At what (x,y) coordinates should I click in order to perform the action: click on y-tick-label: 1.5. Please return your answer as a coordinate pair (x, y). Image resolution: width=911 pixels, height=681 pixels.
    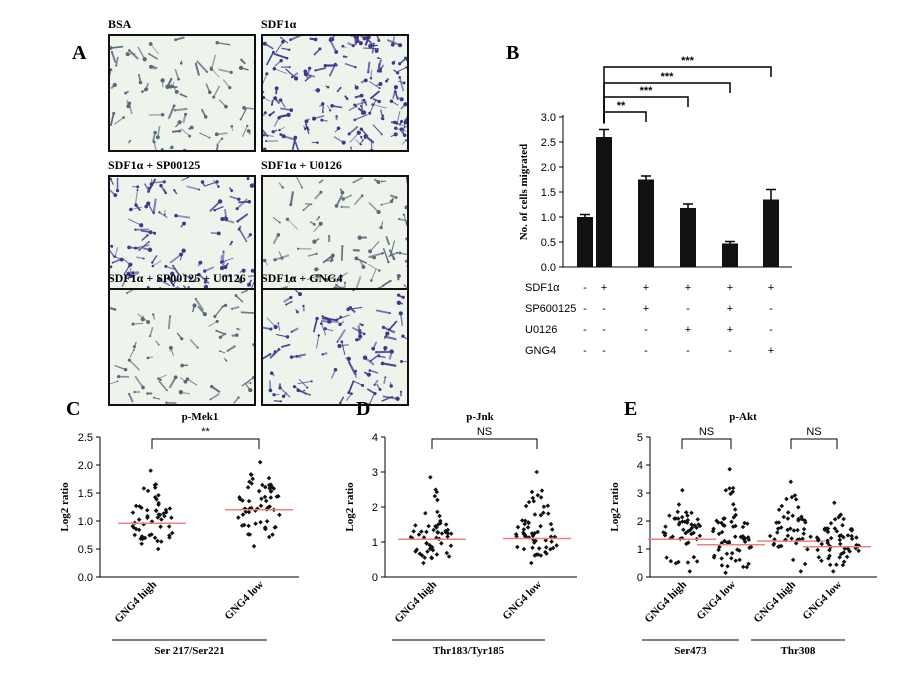
    Looking at the image, I should click on (548, 193).